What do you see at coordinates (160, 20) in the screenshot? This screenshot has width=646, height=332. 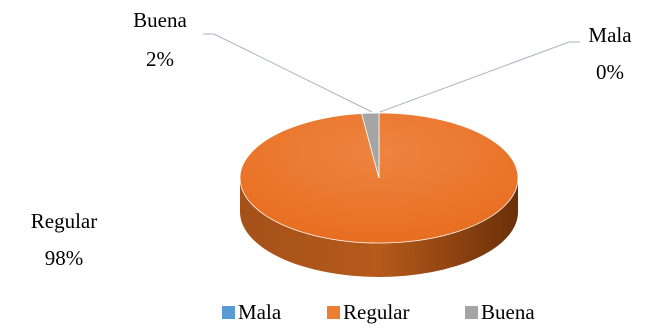 I see `data-label-buena-name: Buena` at bounding box center [160, 20].